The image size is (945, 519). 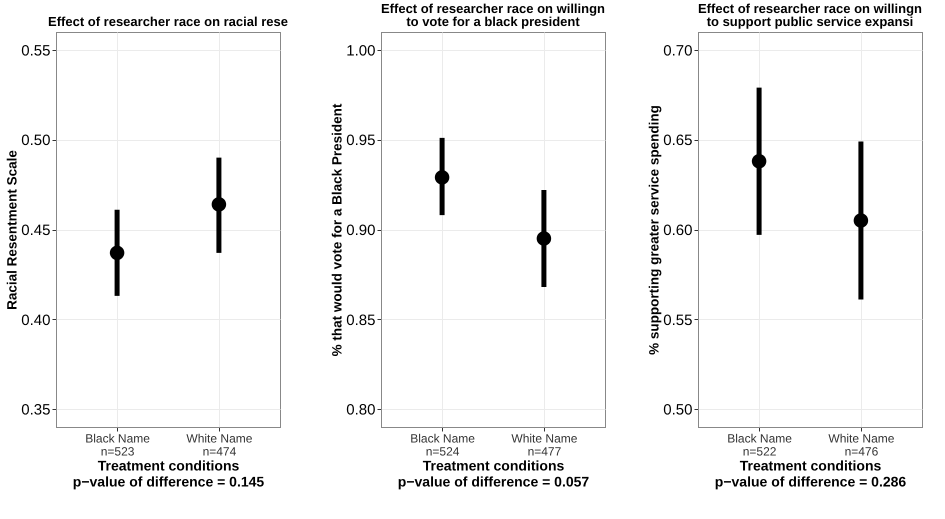 I want to click on y-tick-label: 1.00, so click(x=361, y=51).